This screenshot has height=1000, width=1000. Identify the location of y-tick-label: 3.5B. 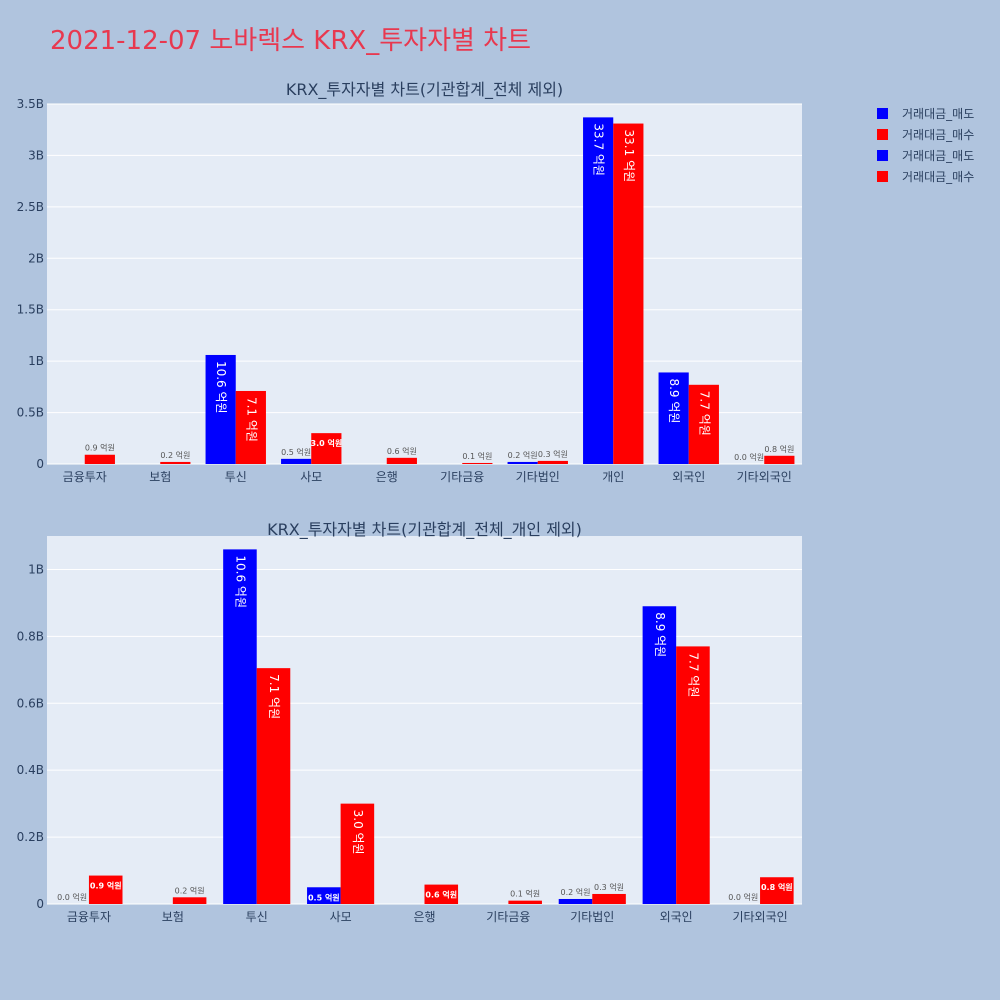
(30, 104).